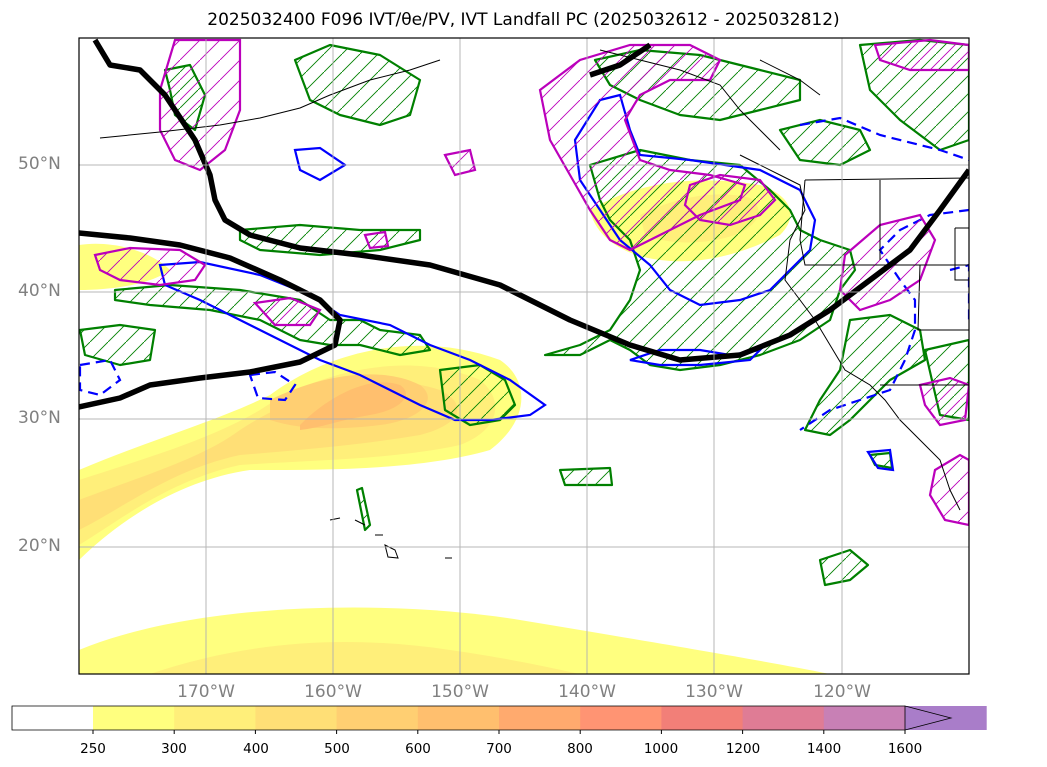 The height and width of the screenshot is (767, 1047). Describe the element at coordinates (39, 164) in the screenshot. I see `latitude-label: 50°N` at that location.